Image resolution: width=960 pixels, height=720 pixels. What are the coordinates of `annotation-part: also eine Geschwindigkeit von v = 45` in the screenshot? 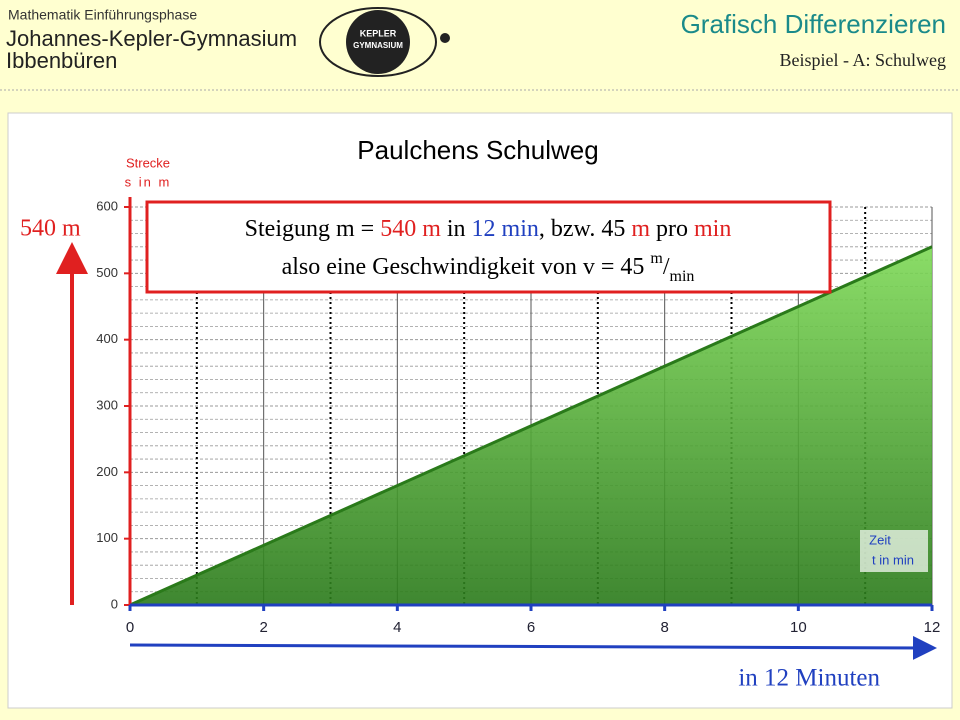 It's located at (466, 267).